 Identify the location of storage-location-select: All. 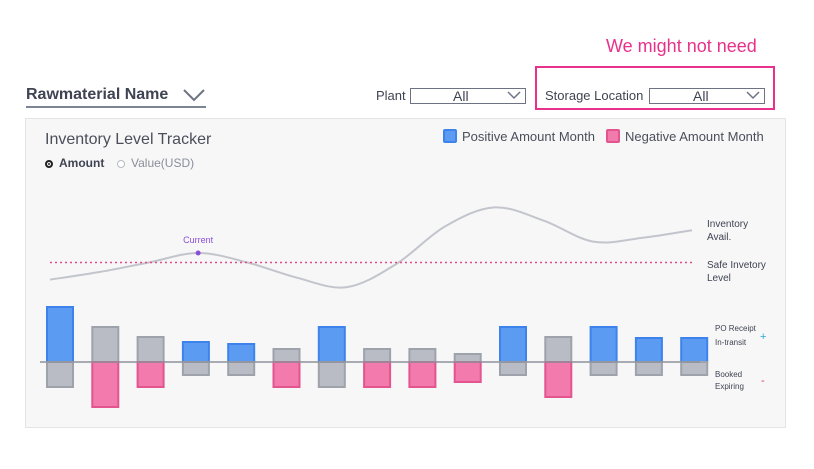
(707, 96).